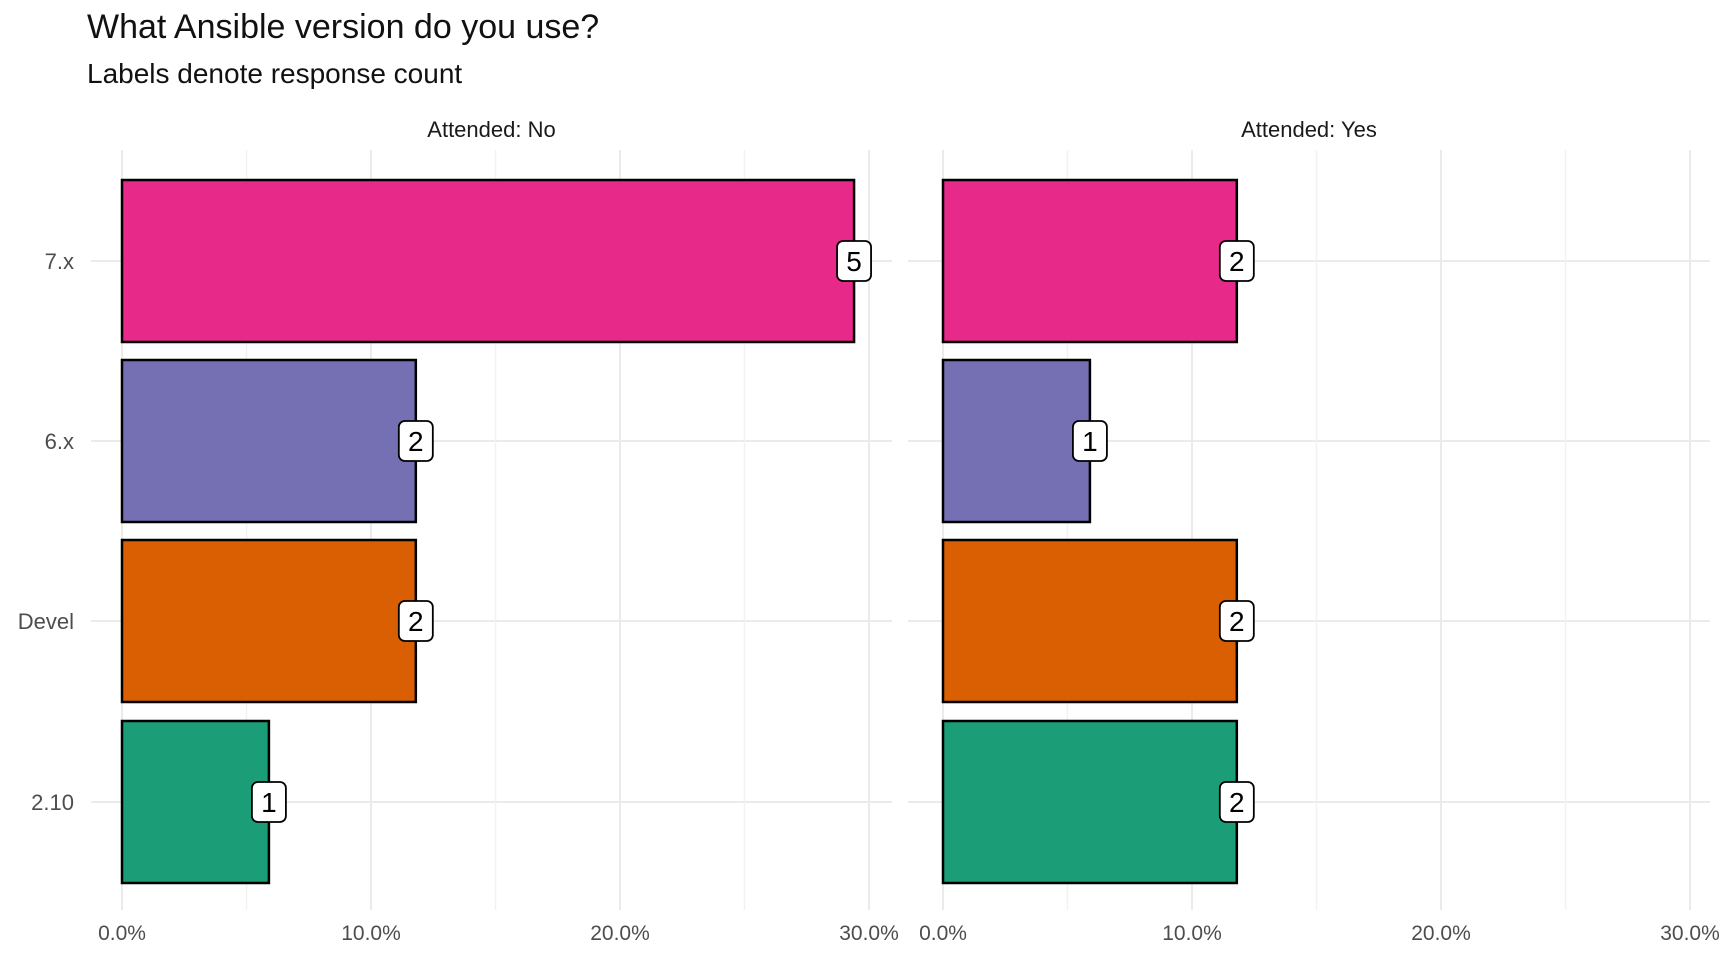 Image resolution: width=1728 pixels, height=960 pixels. What do you see at coordinates (1309, 129) in the screenshot?
I see `facet-strip-label: Attended: Yes` at bounding box center [1309, 129].